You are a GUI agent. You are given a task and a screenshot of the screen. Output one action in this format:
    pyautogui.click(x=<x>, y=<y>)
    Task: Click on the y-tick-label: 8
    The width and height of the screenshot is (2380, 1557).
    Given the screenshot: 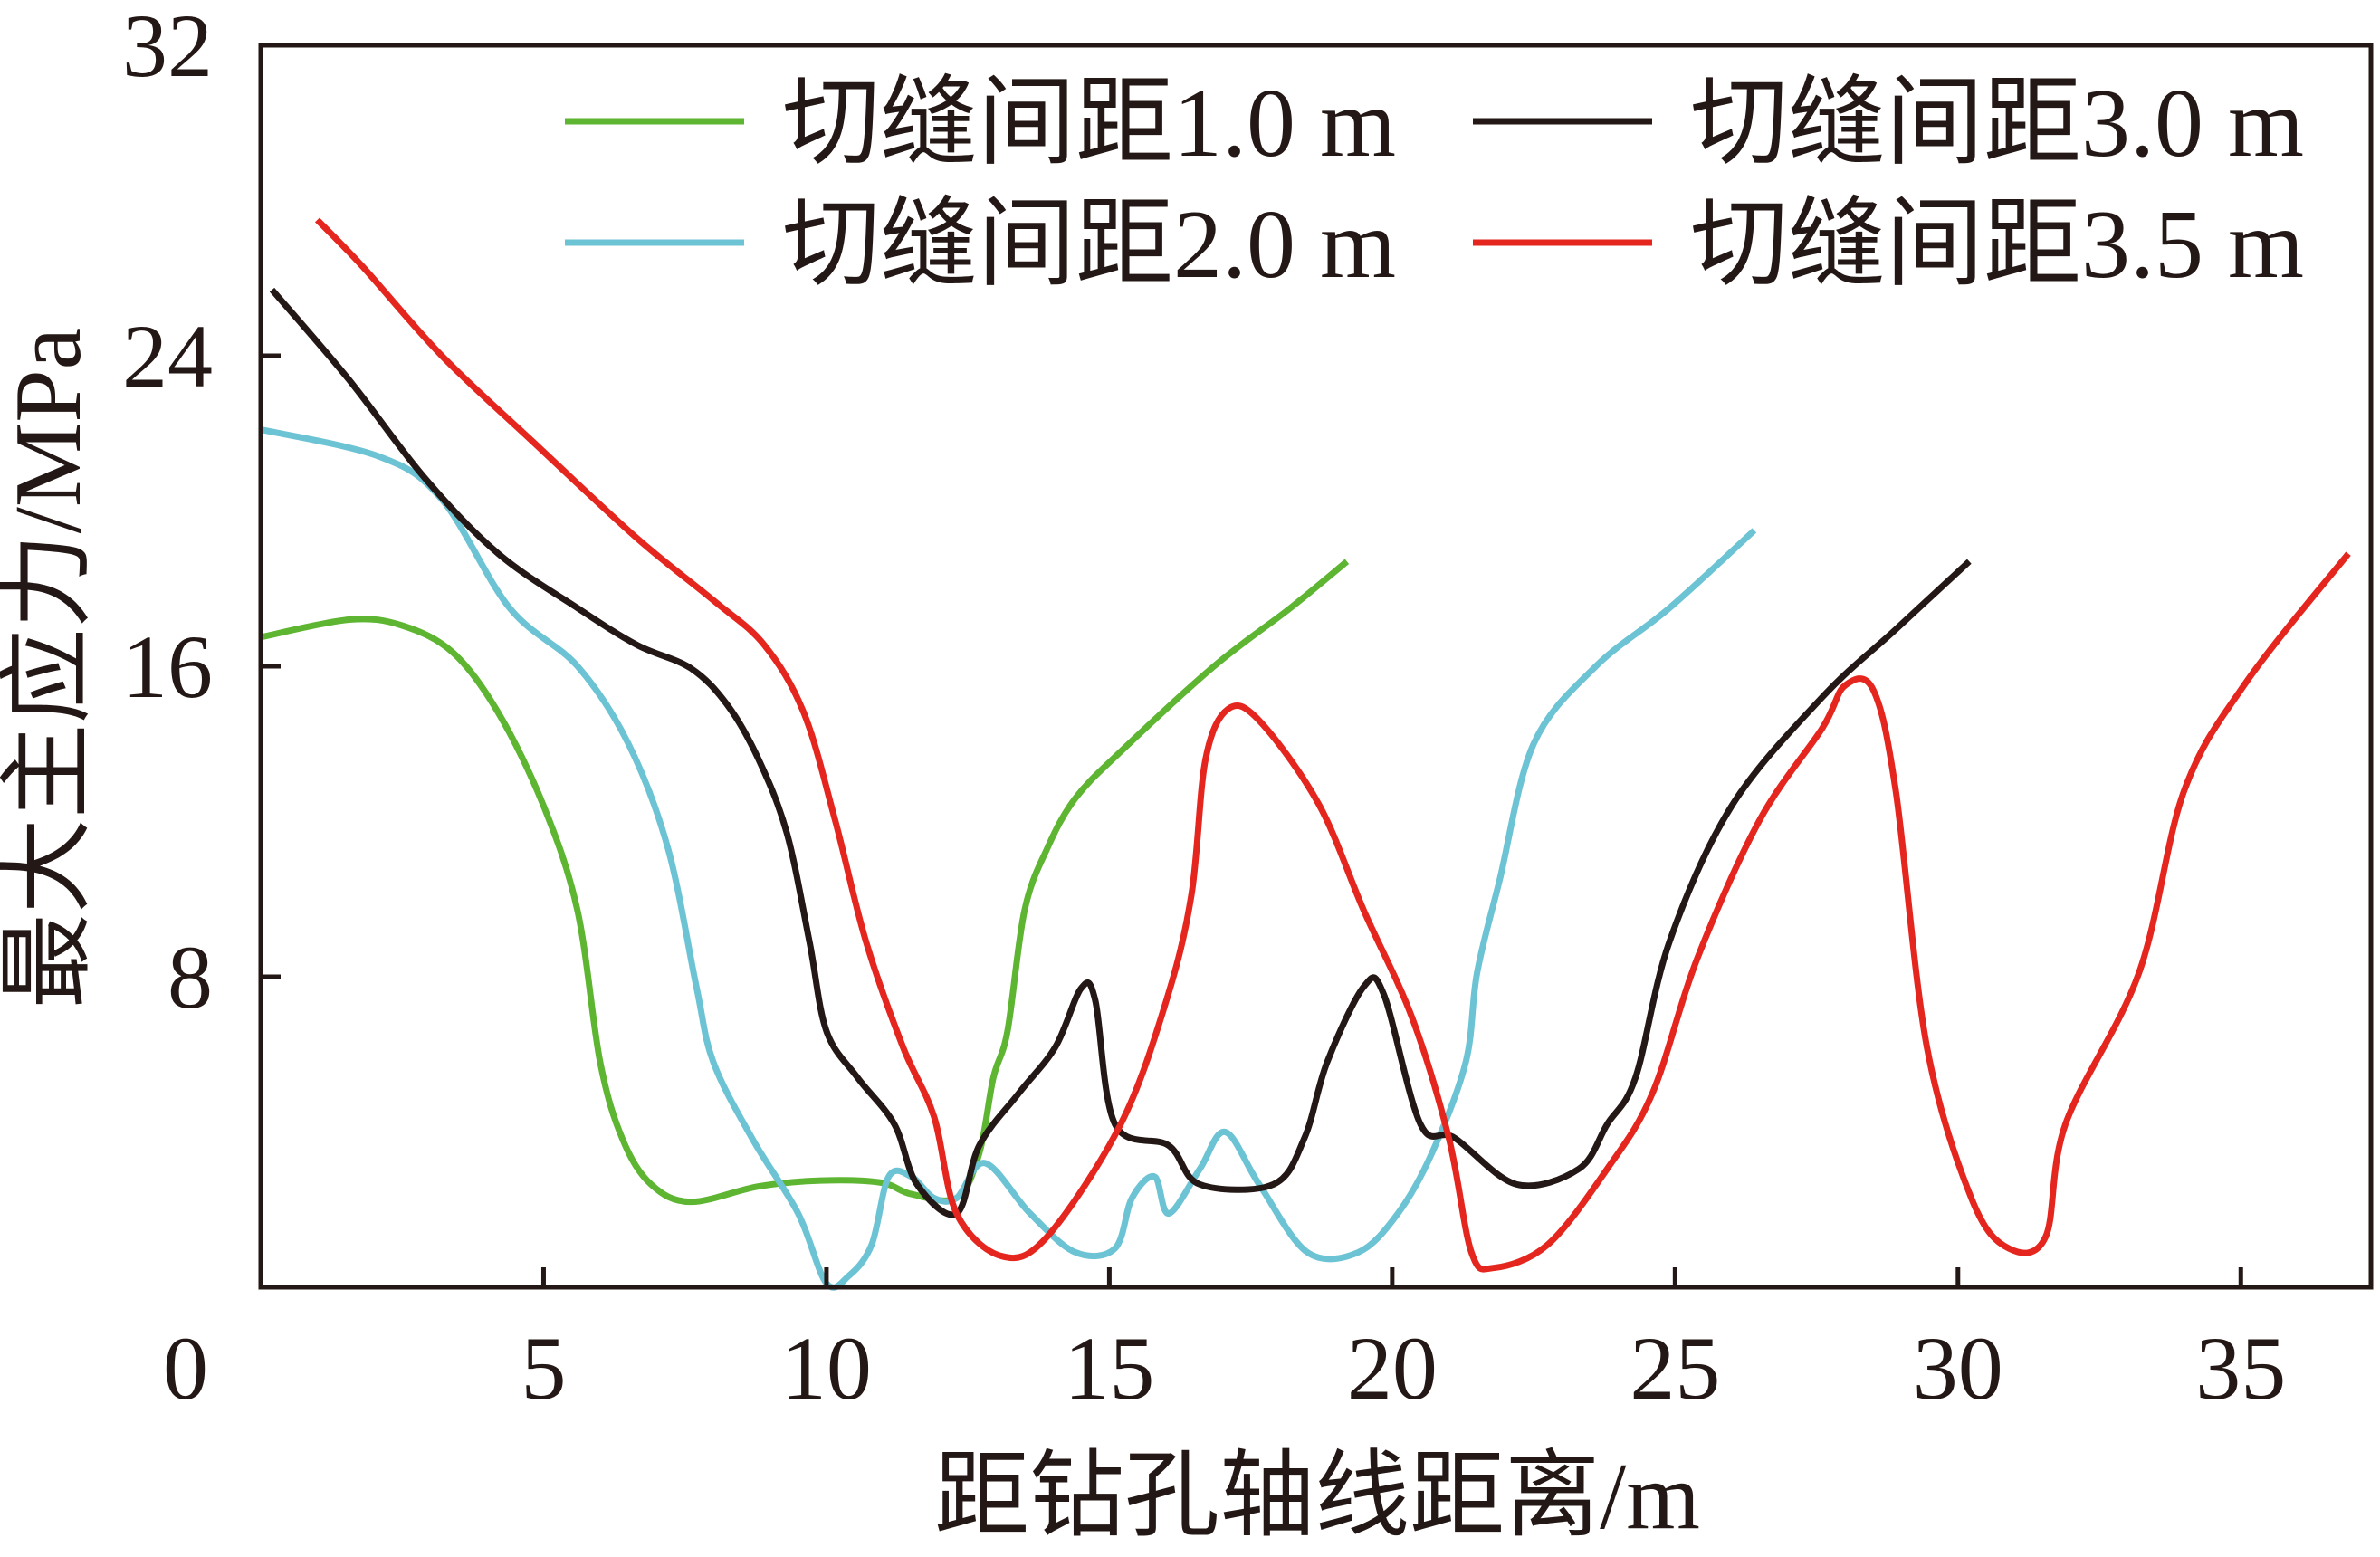 What is the action you would take?
    pyautogui.click(x=190, y=977)
    